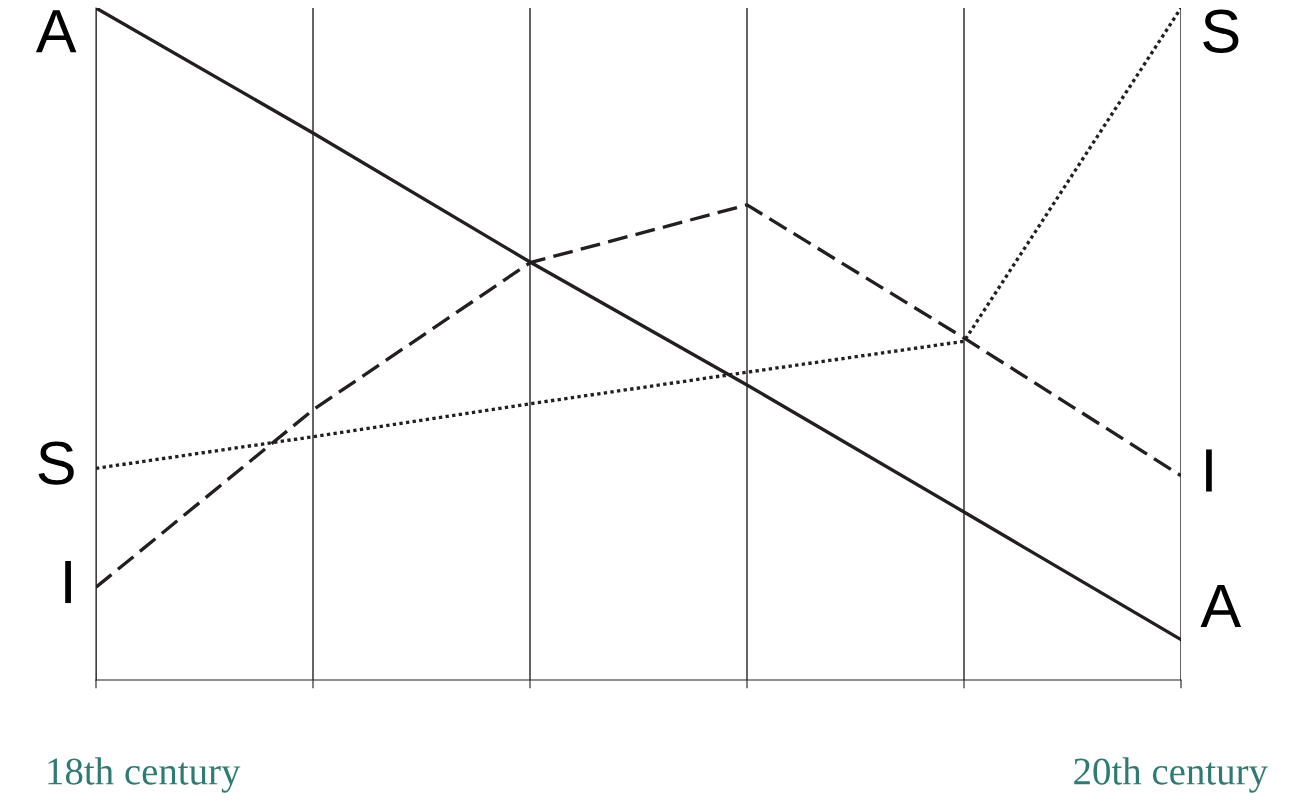  I want to click on text: 18th century, so click(144, 775).